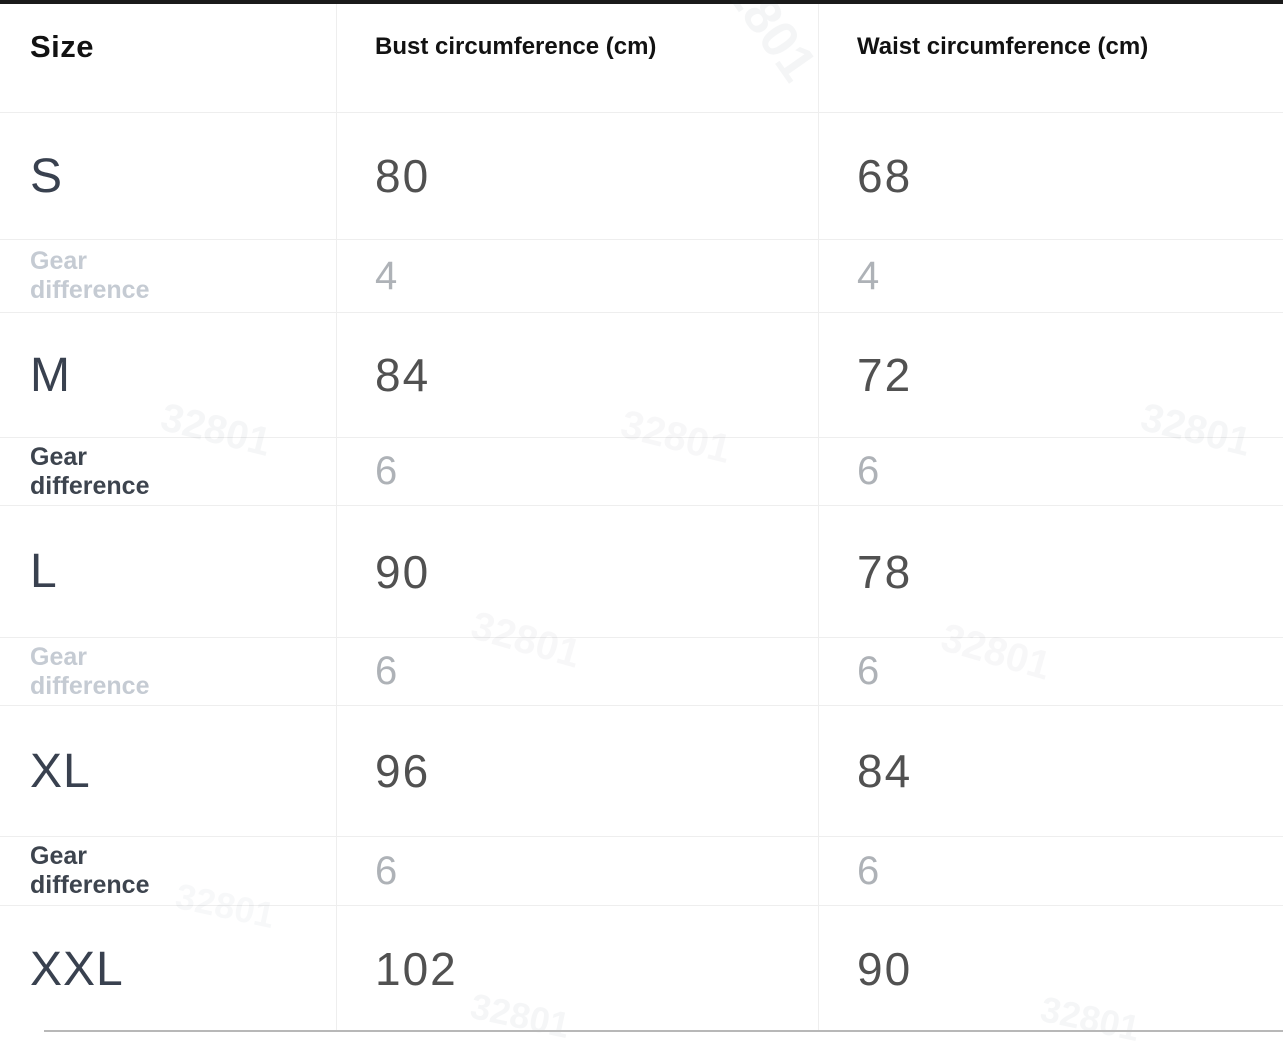 Image resolution: width=1283 pixels, height=1050 pixels. Describe the element at coordinates (168, 770) in the screenshot. I see `size-cell-xl: XL` at that location.